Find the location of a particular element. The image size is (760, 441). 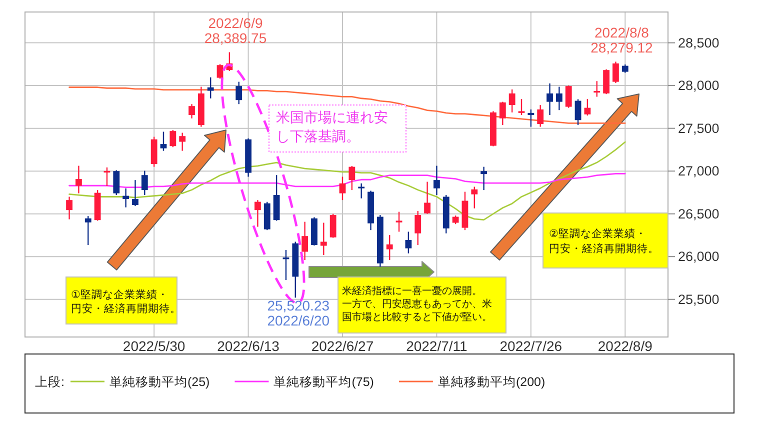

x-tick-label: 2022/6/13 is located at coordinates (248, 346).